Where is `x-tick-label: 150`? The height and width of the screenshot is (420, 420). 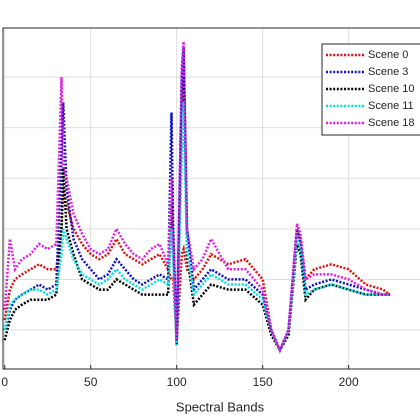
x-tick-label: 150 is located at coordinates (263, 382).